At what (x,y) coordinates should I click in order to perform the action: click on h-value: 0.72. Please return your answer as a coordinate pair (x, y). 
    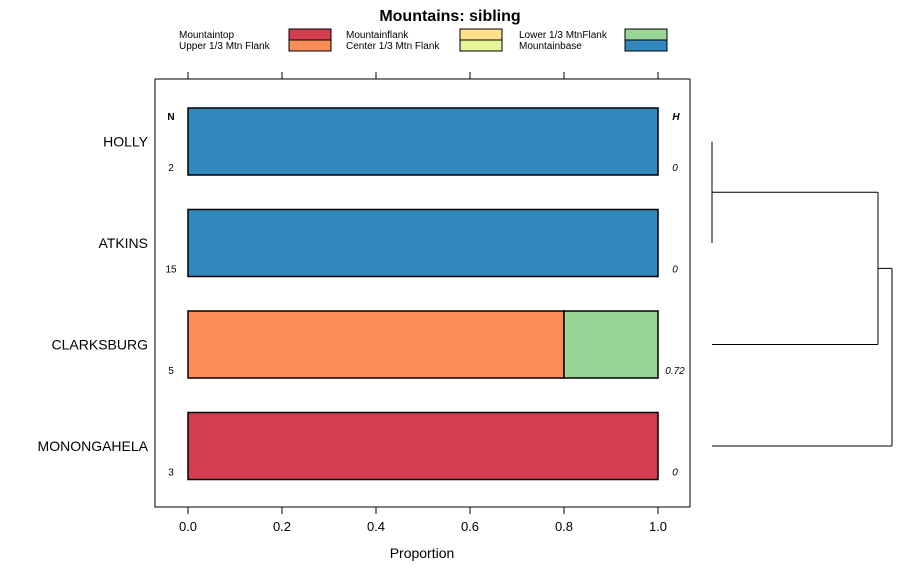
    Looking at the image, I should click on (675, 371).